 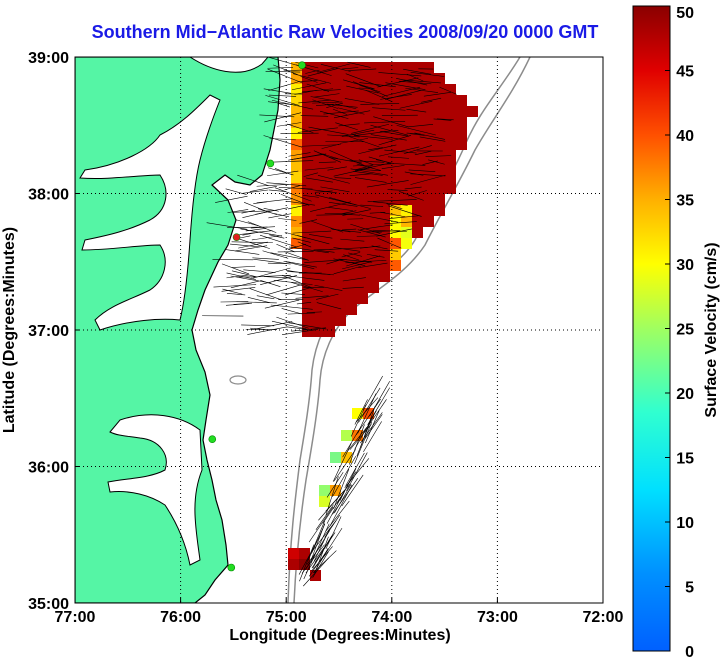 I want to click on colorbar-tick-label: 30, so click(x=685, y=265).